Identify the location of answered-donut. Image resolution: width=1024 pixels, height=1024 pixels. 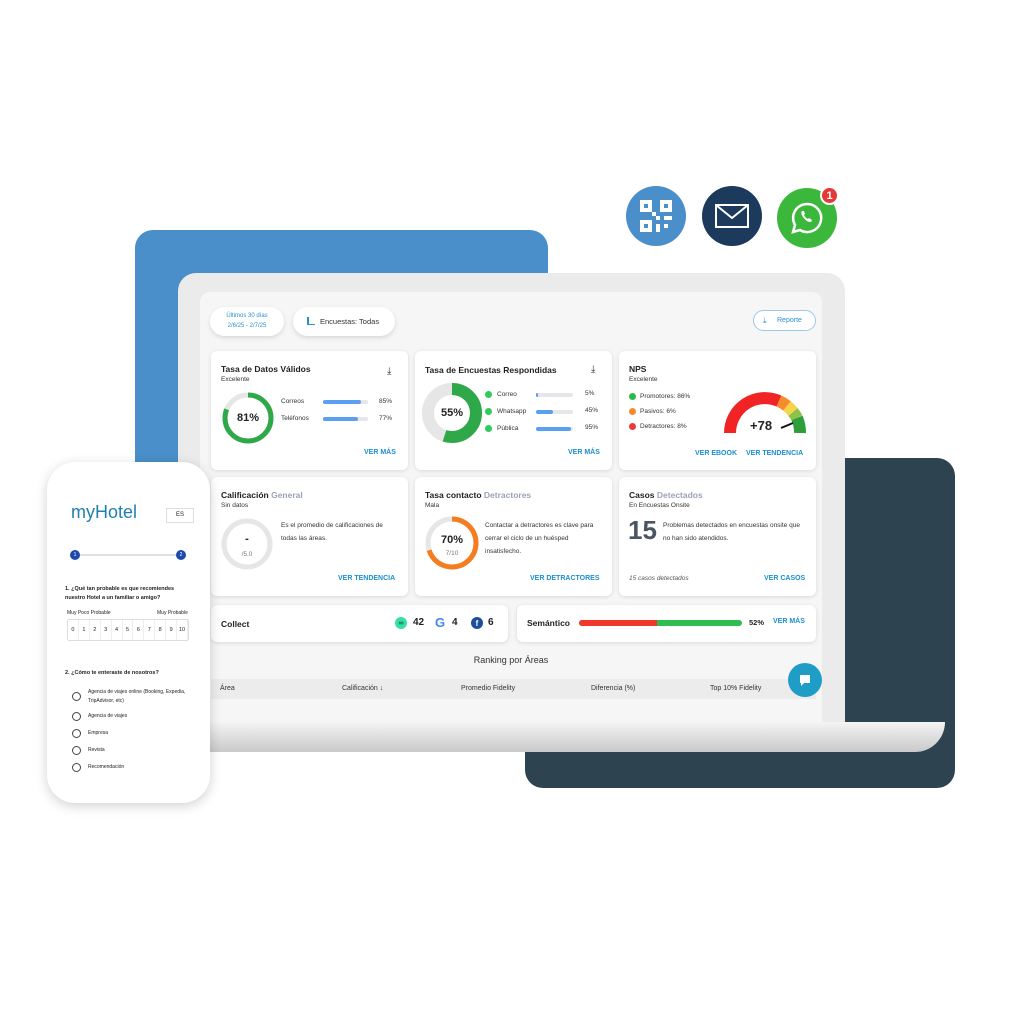
(452, 413).